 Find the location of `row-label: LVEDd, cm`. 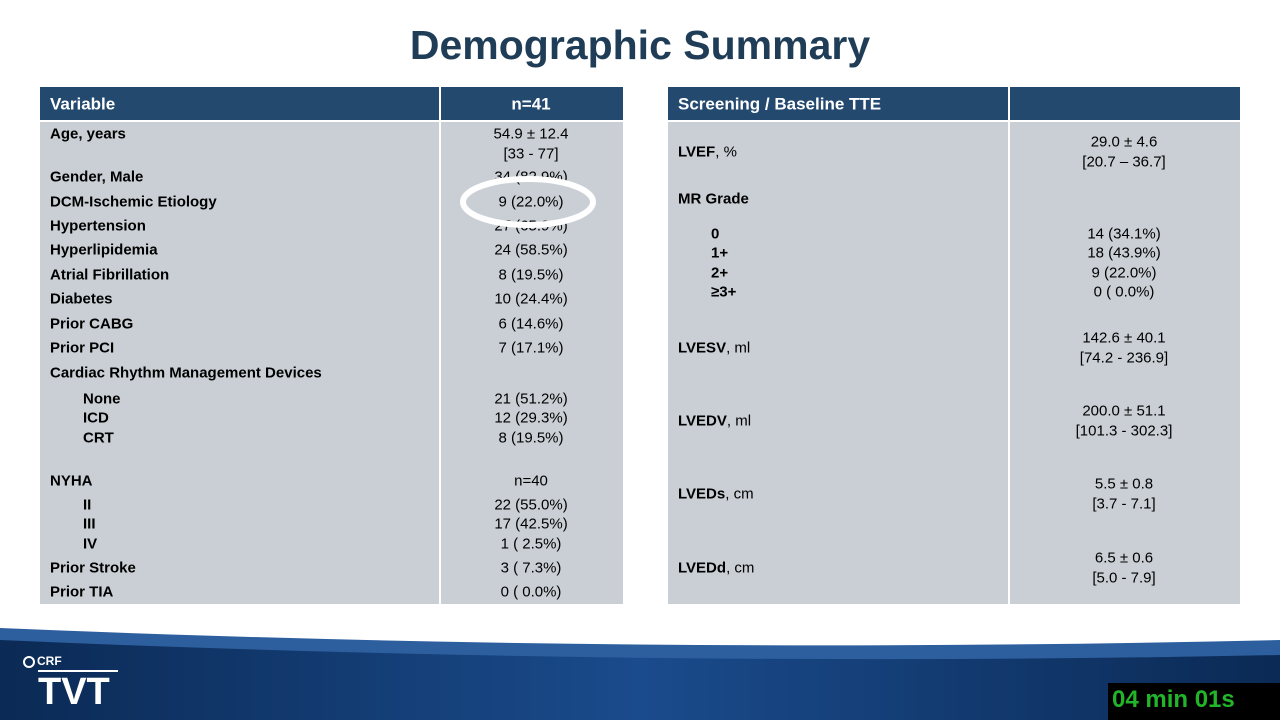

row-label: LVEDd, cm is located at coordinates (716, 568).